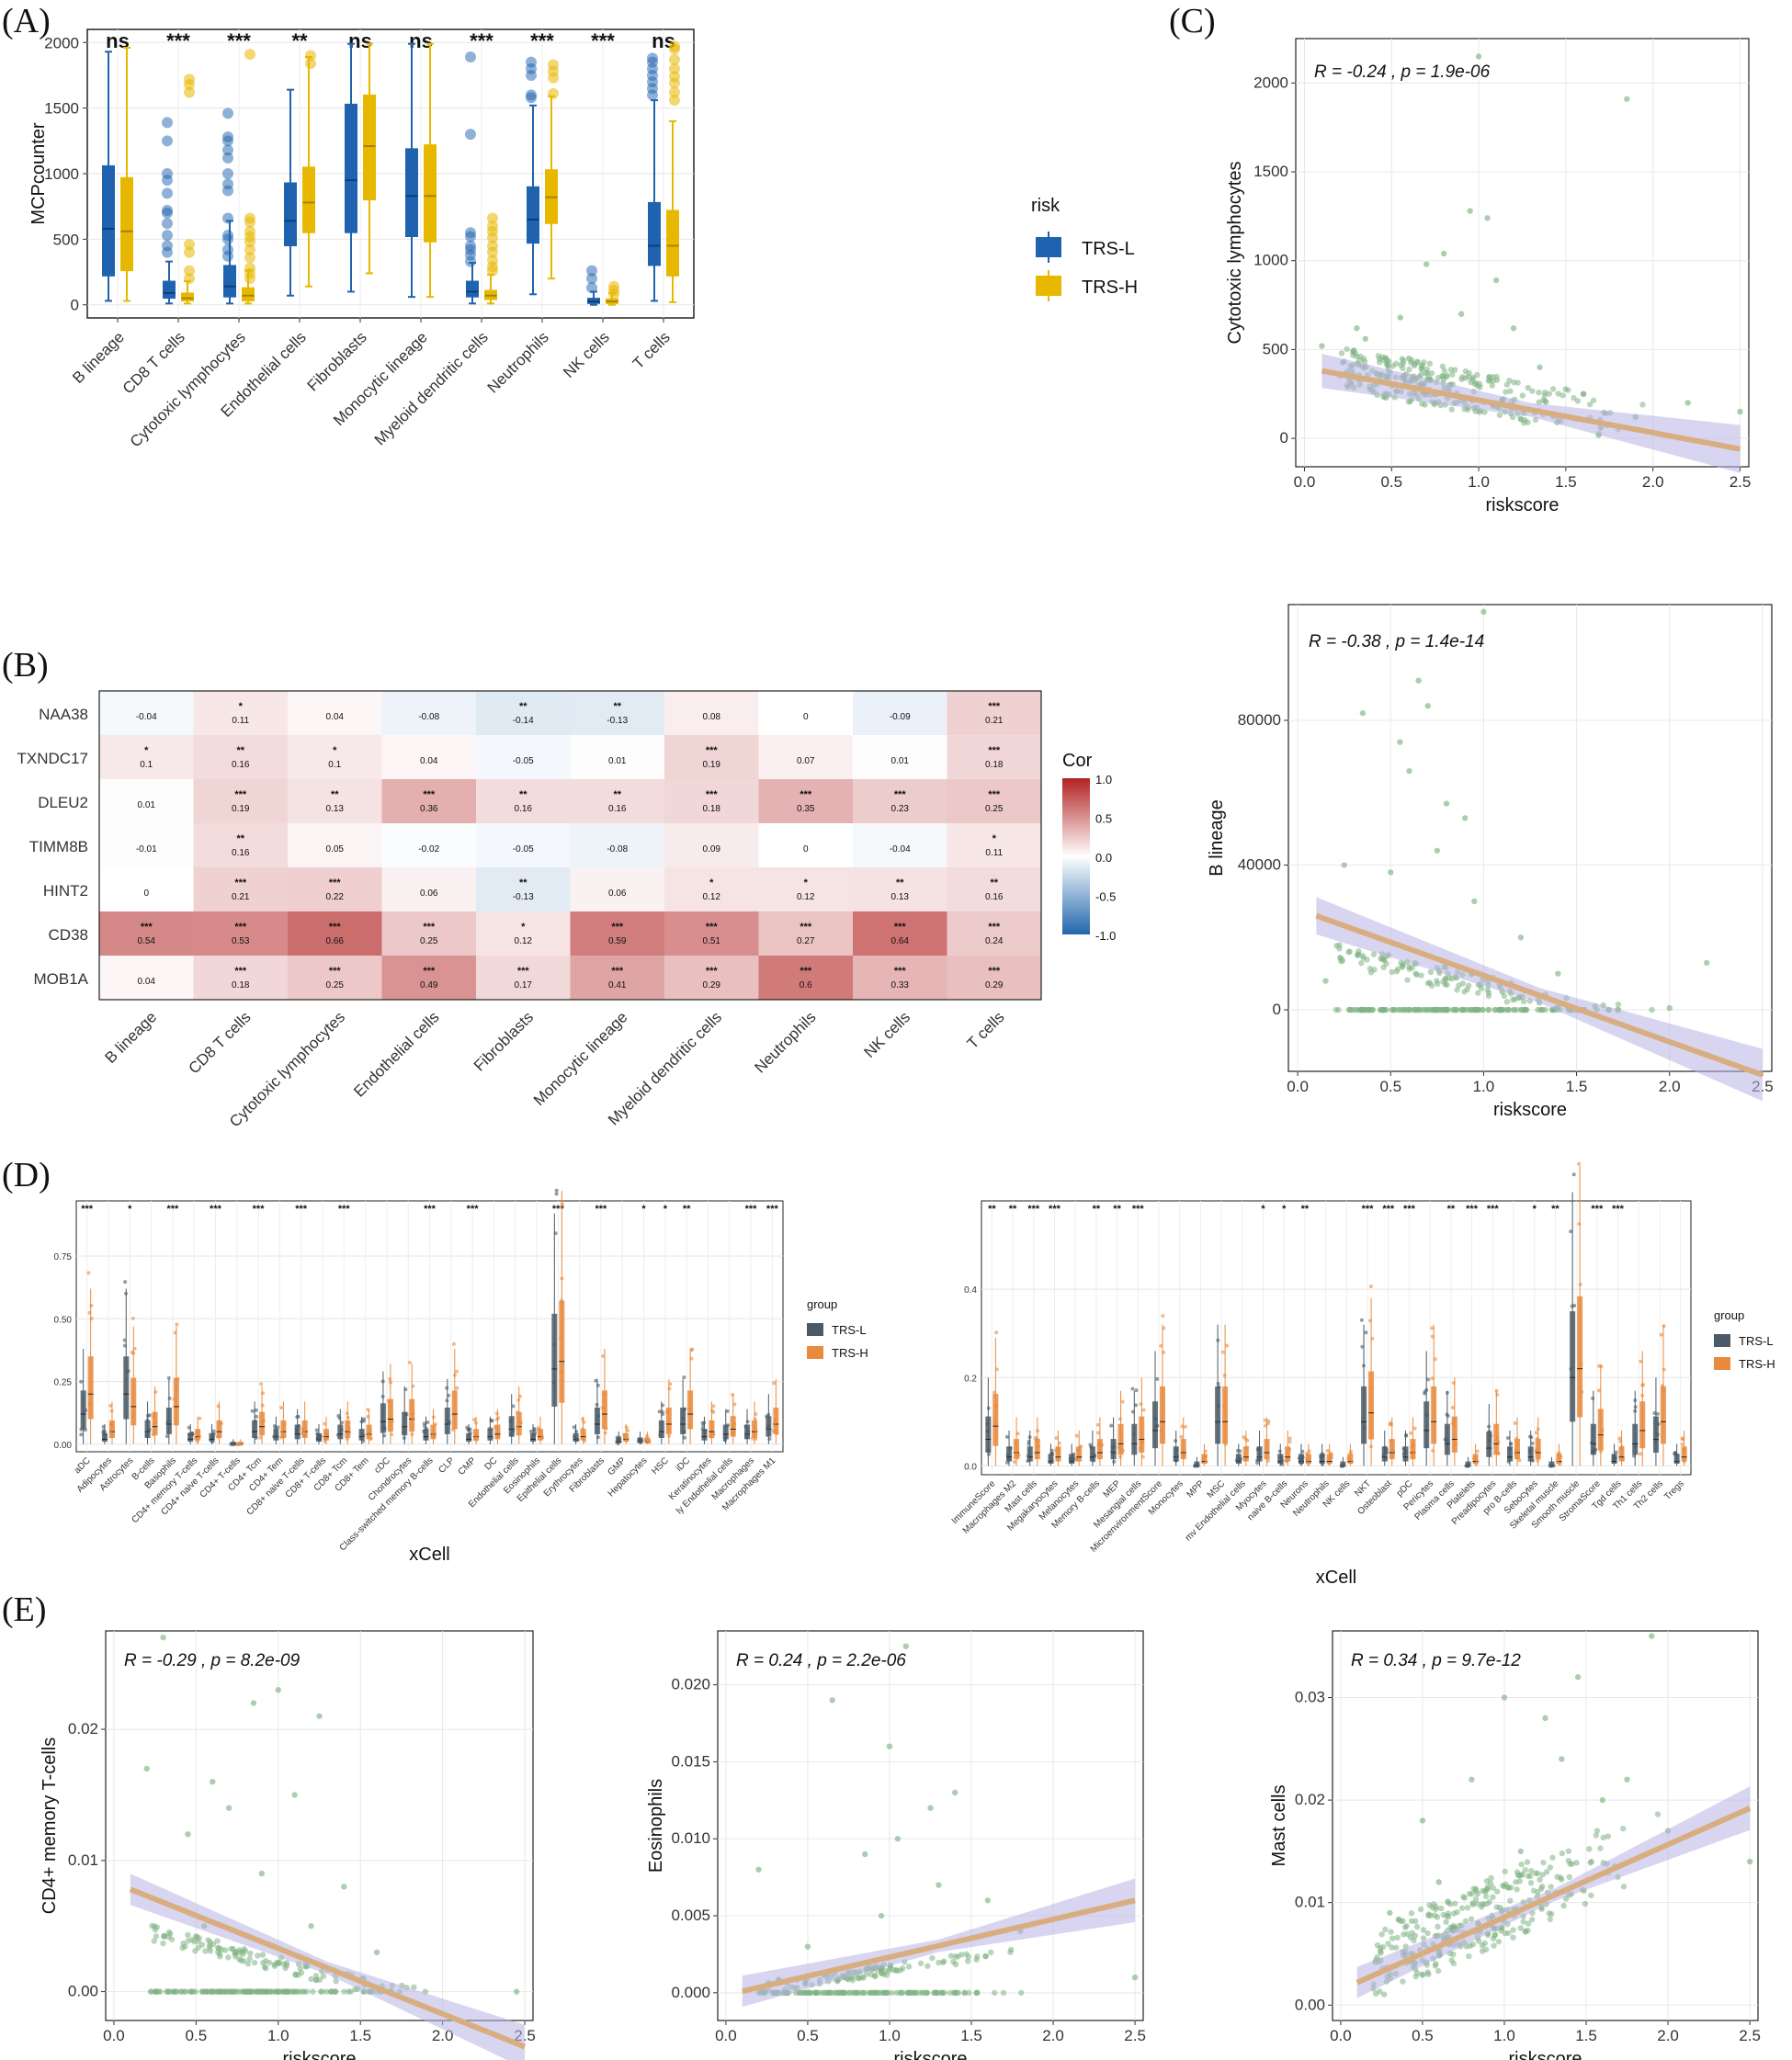 This screenshot has width=1792, height=2060. Describe the element at coordinates (617, 941) in the screenshot. I see `heatmap-cell-value: 0.59` at that location.